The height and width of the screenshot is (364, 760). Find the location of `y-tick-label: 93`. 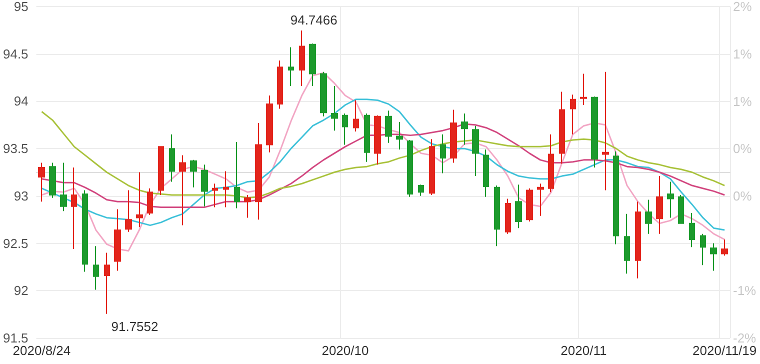

y-tick-label: 93 is located at coordinates (21, 196).